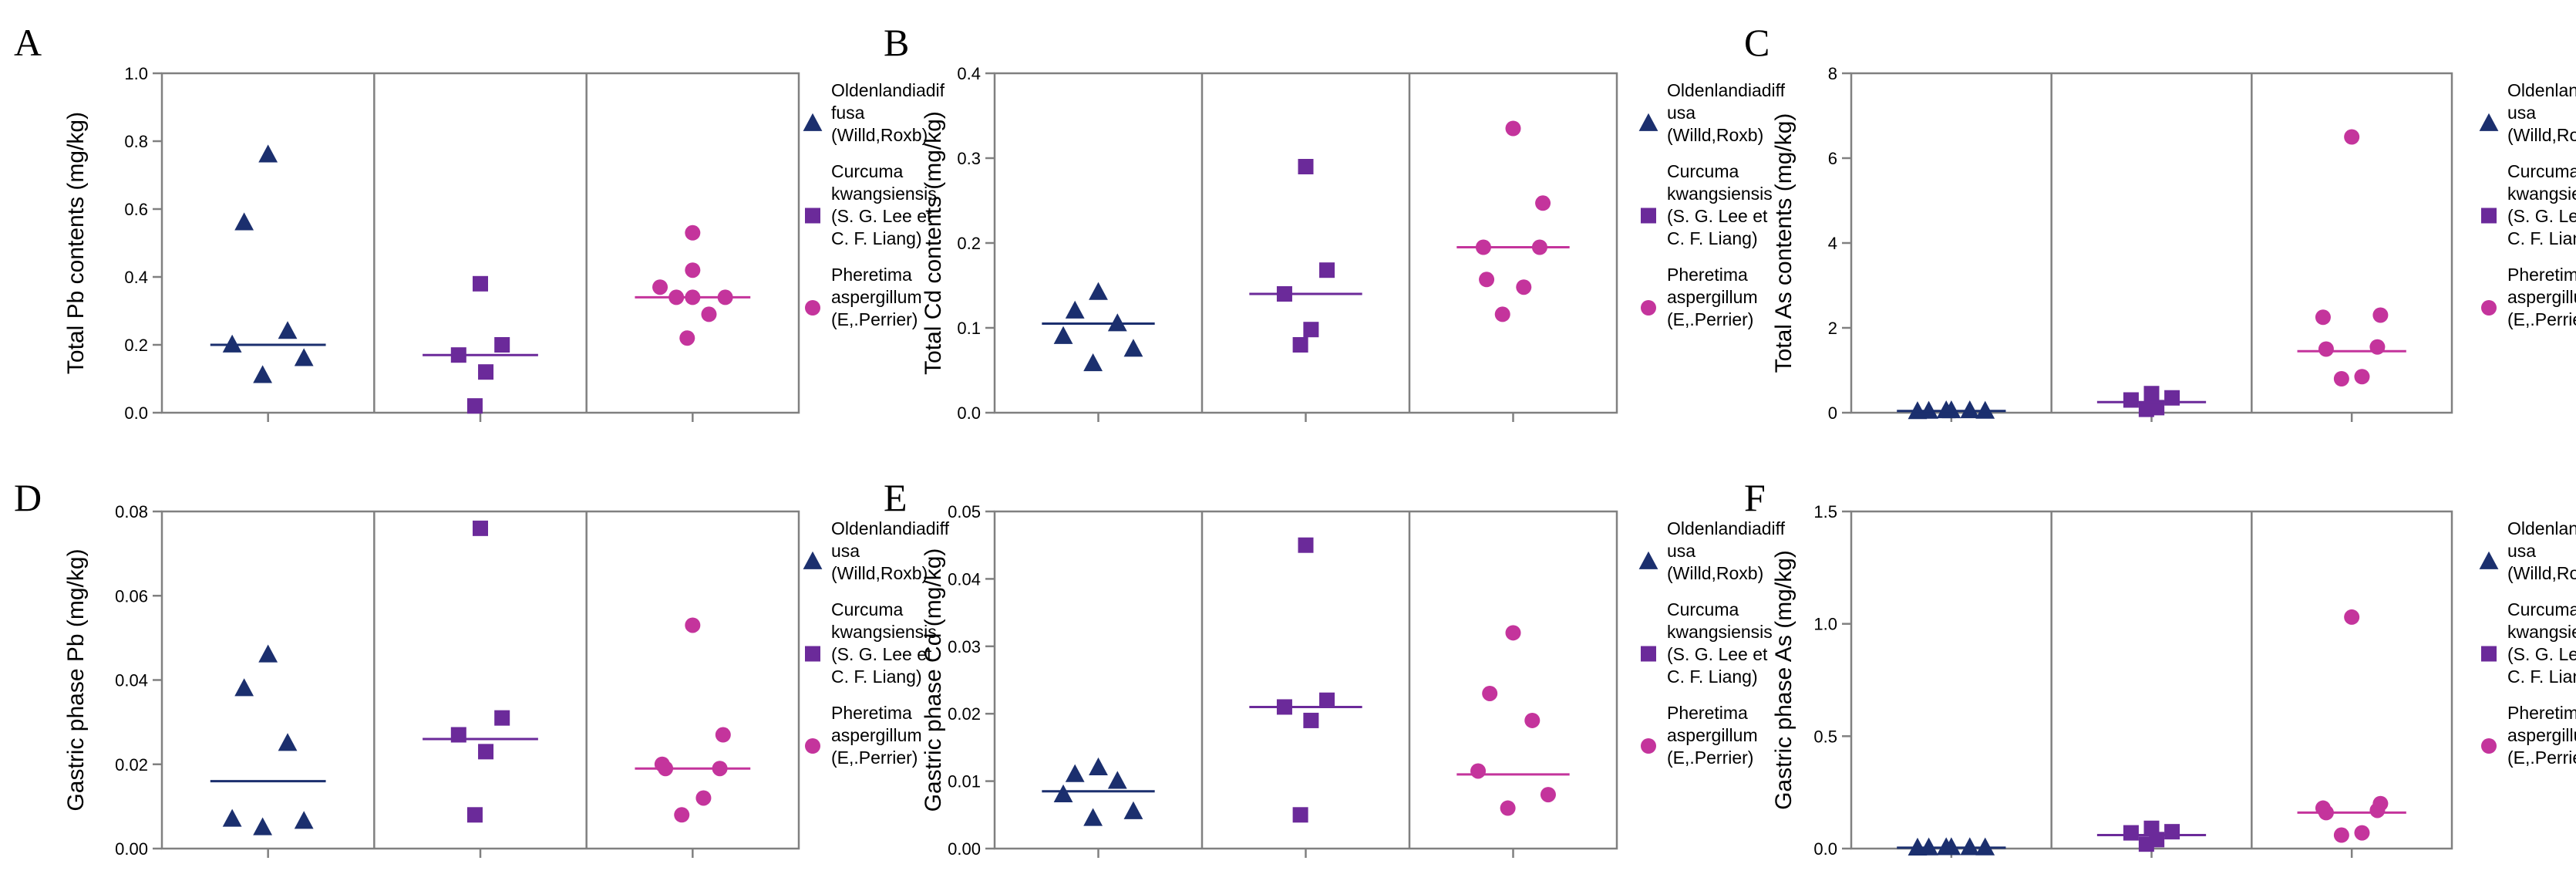  What do you see at coordinates (76, 680) in the screenshot?
I see `y-axis-label: Gastric phase Pb (mg/kg)` at bounding box center [76, 680].